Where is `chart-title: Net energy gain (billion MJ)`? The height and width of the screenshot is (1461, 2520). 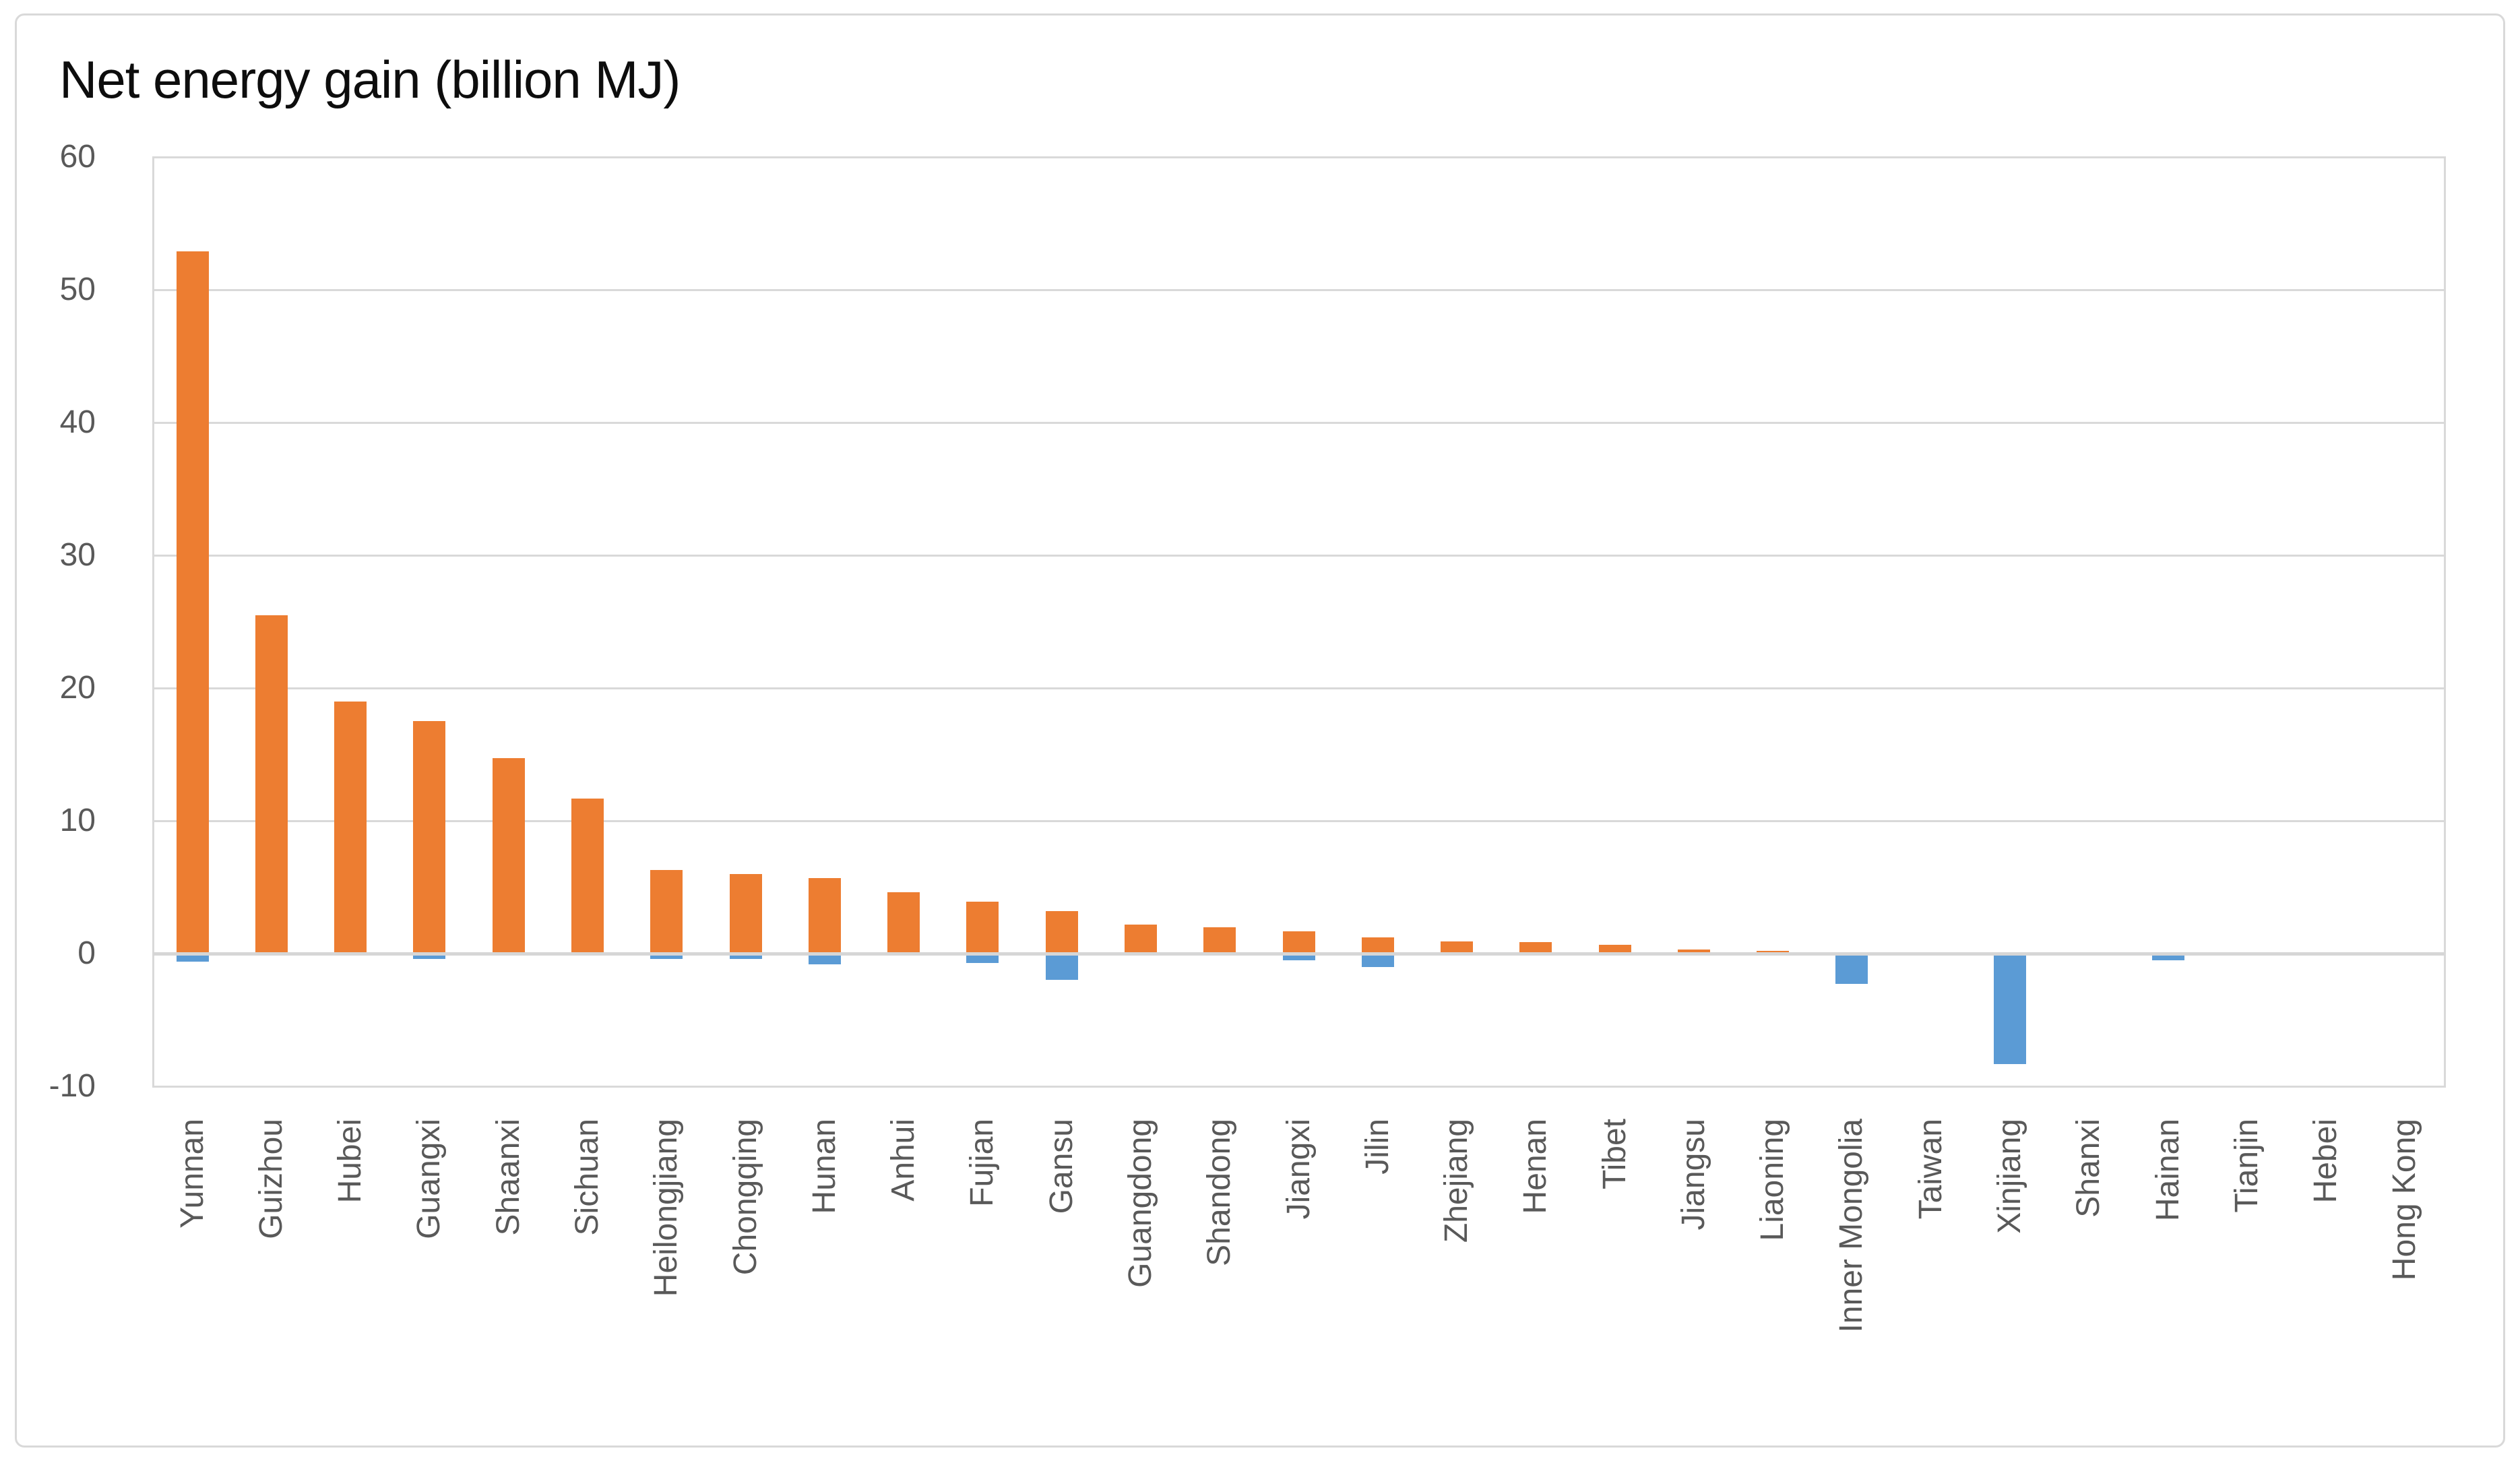
chart-title: Net energy gain (billion MJ) is located at coordinates (370, 79).